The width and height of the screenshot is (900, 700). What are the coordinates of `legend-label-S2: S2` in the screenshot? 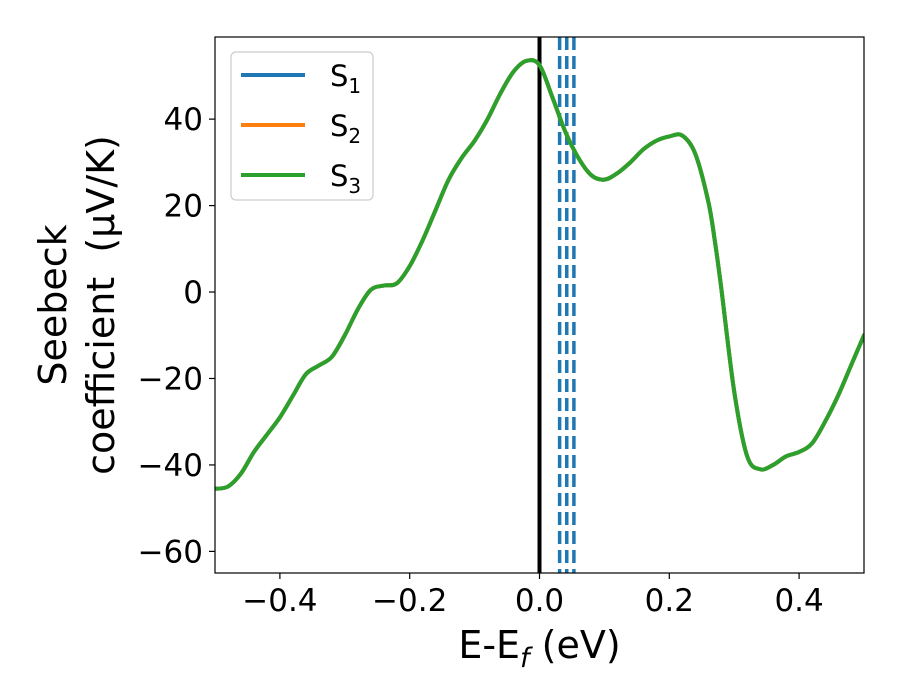 It's located at (345, 128).